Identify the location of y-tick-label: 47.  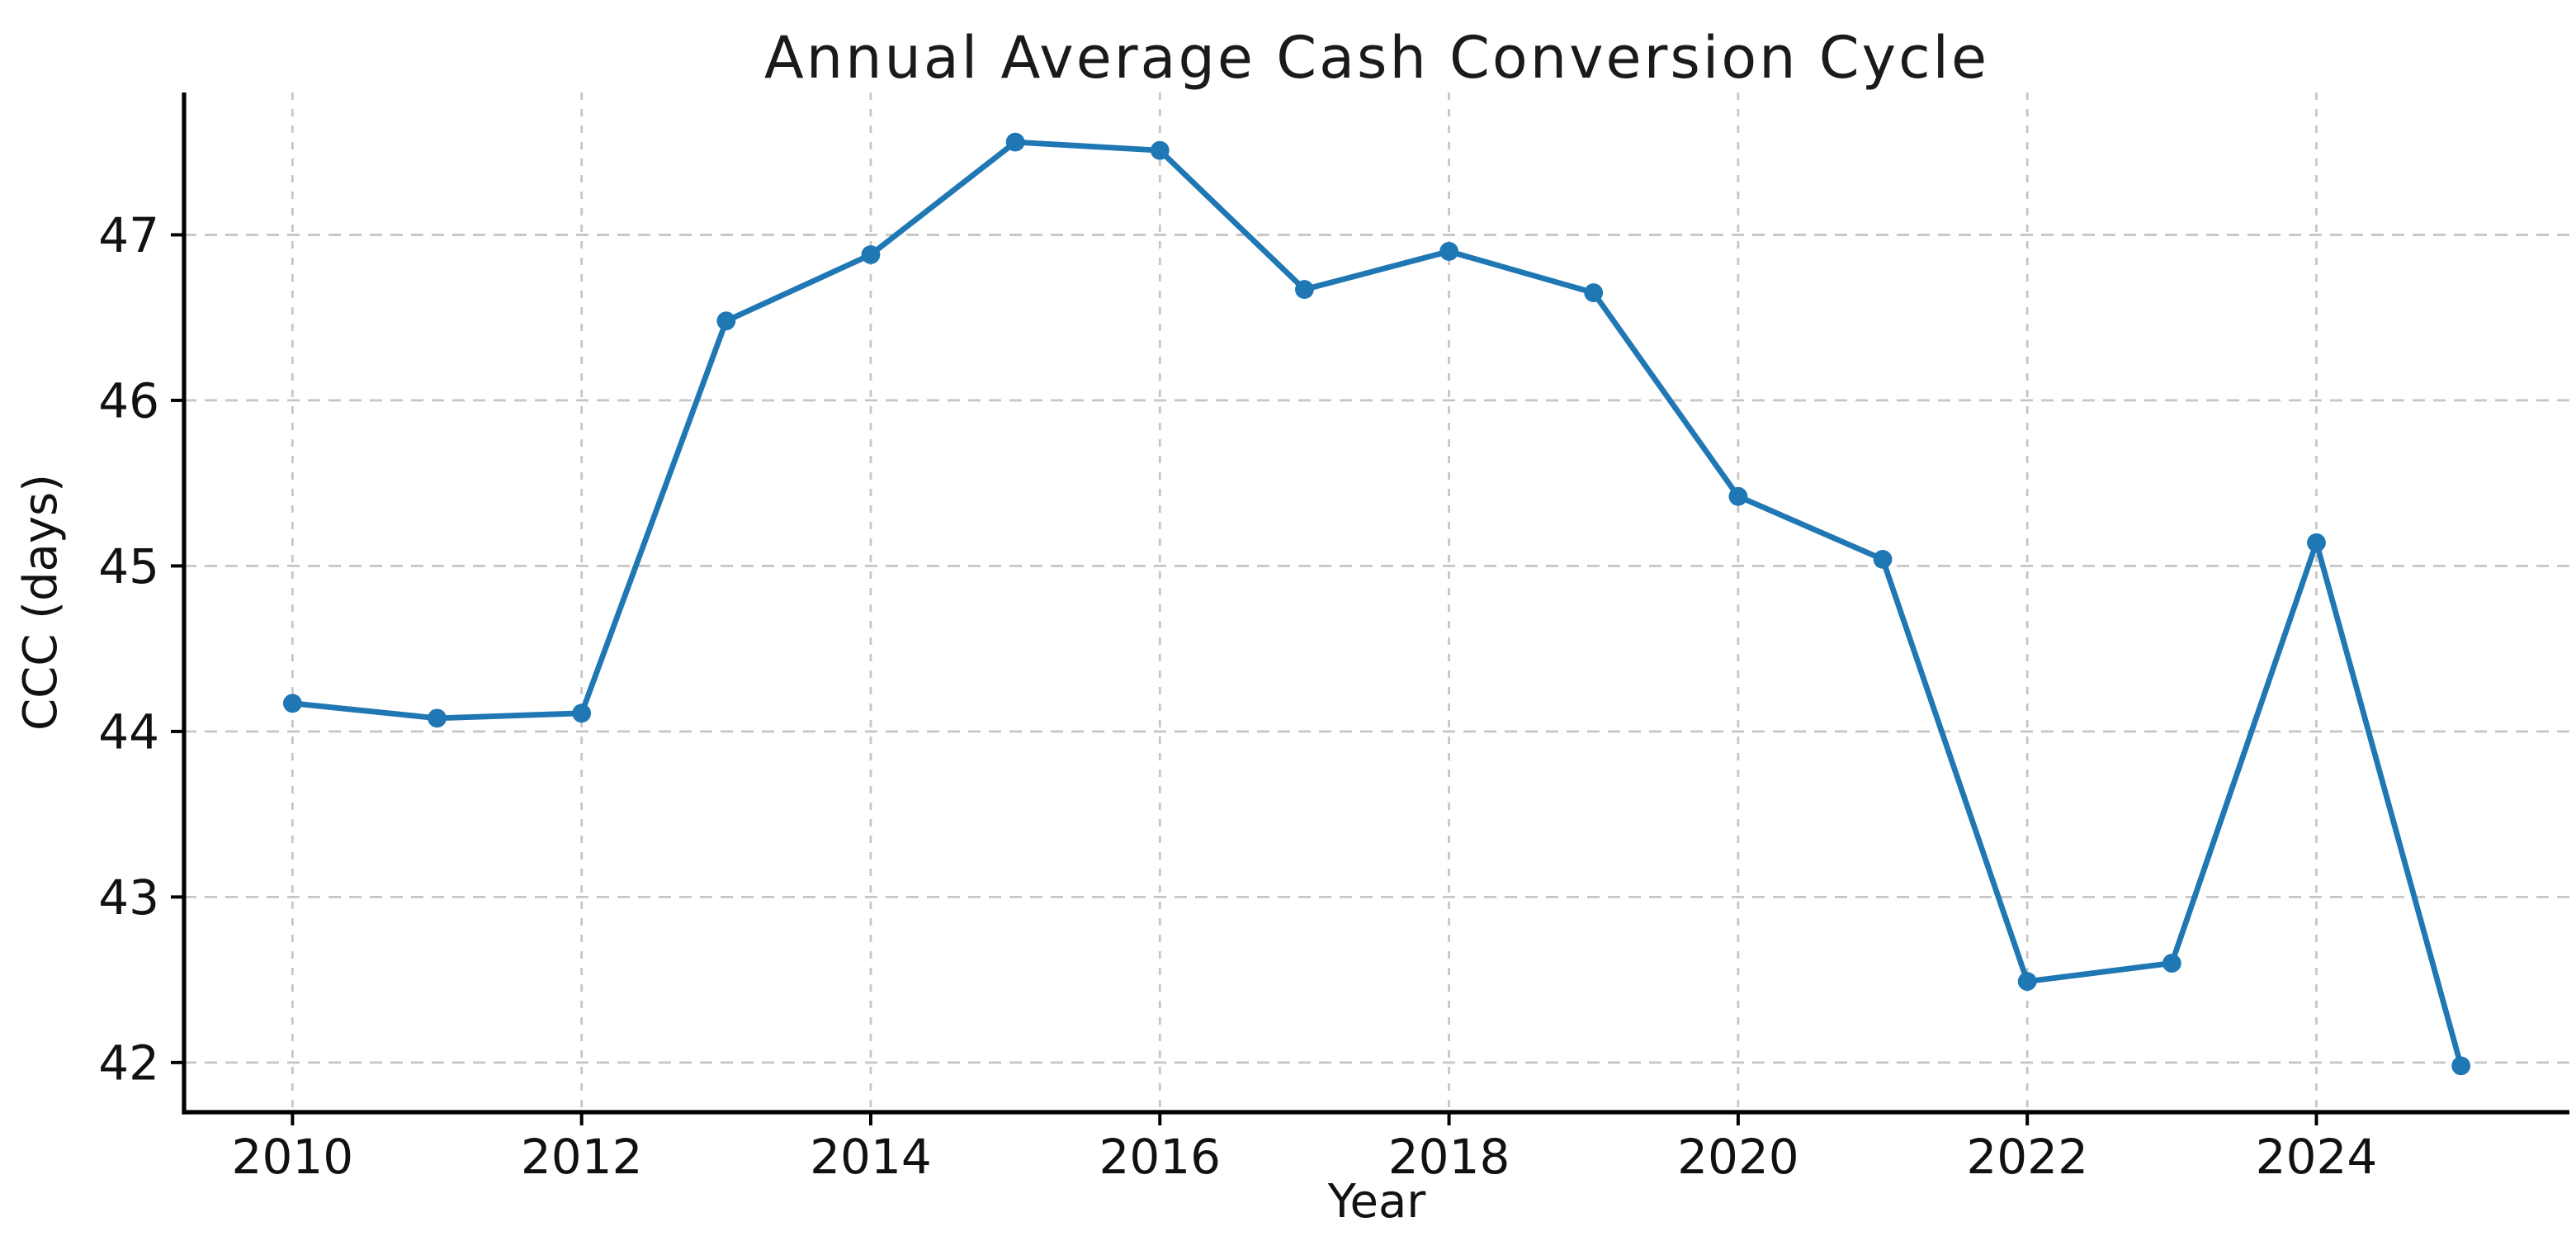
(128, 235).